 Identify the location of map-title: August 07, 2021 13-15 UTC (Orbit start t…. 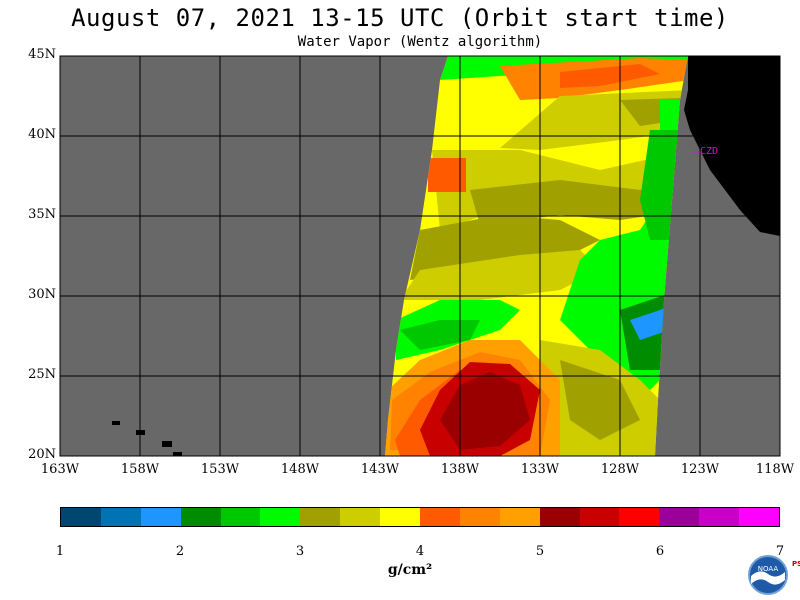
(400, 18).